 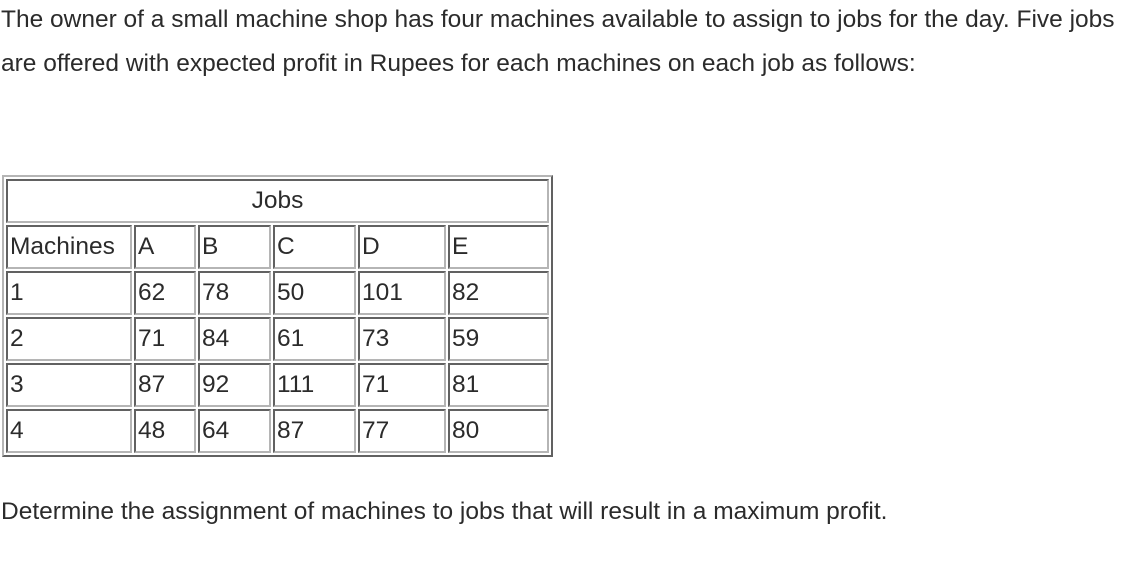 I want to click on header-job-b: B, so click(x=234, y=247).